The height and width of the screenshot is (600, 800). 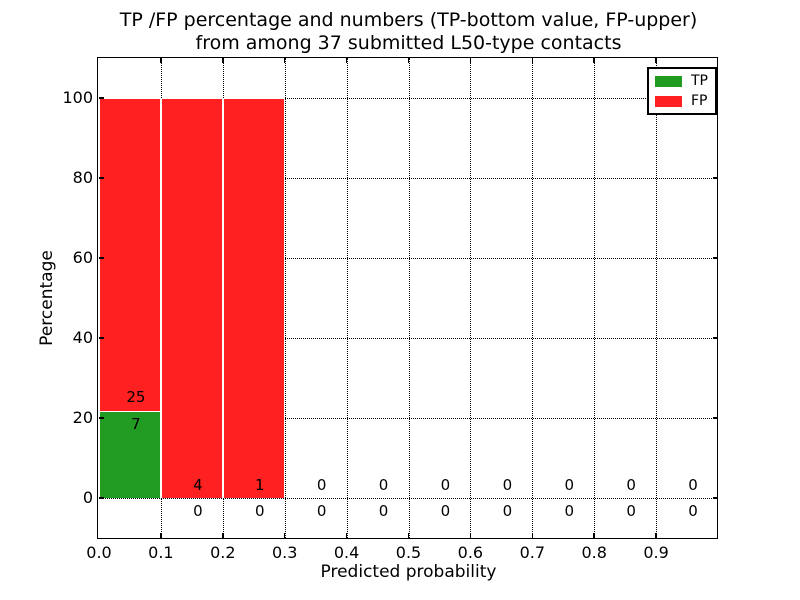 I want to click on fp-count-label: 1, so click(x=259, y=484).